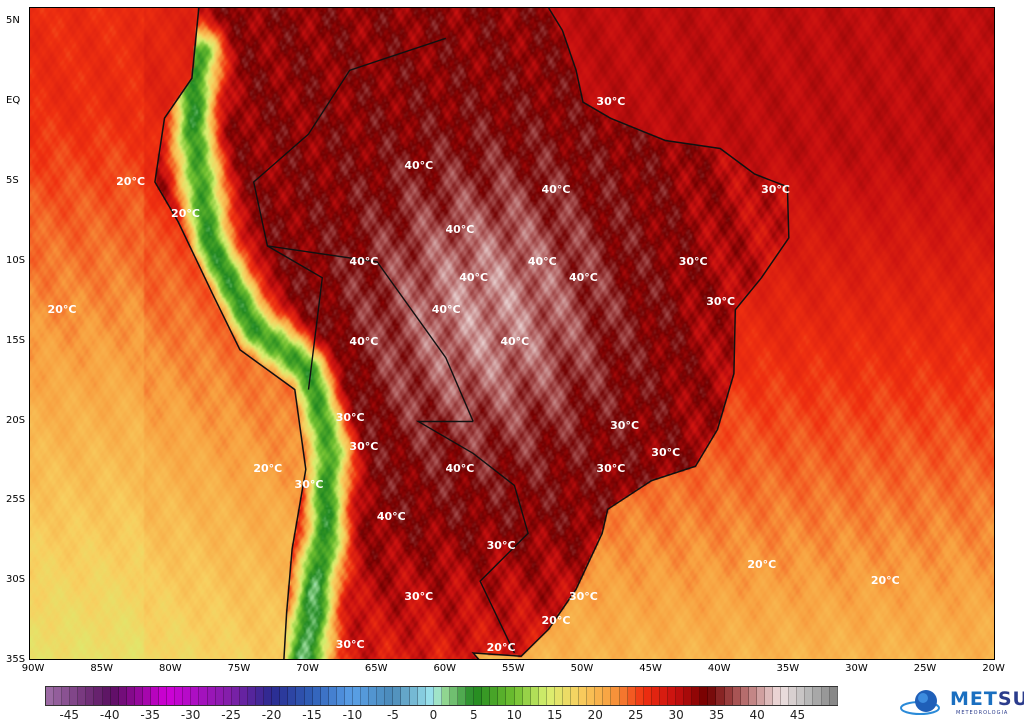  I want to click on colorbar-tick: -10, so click(352, 715).